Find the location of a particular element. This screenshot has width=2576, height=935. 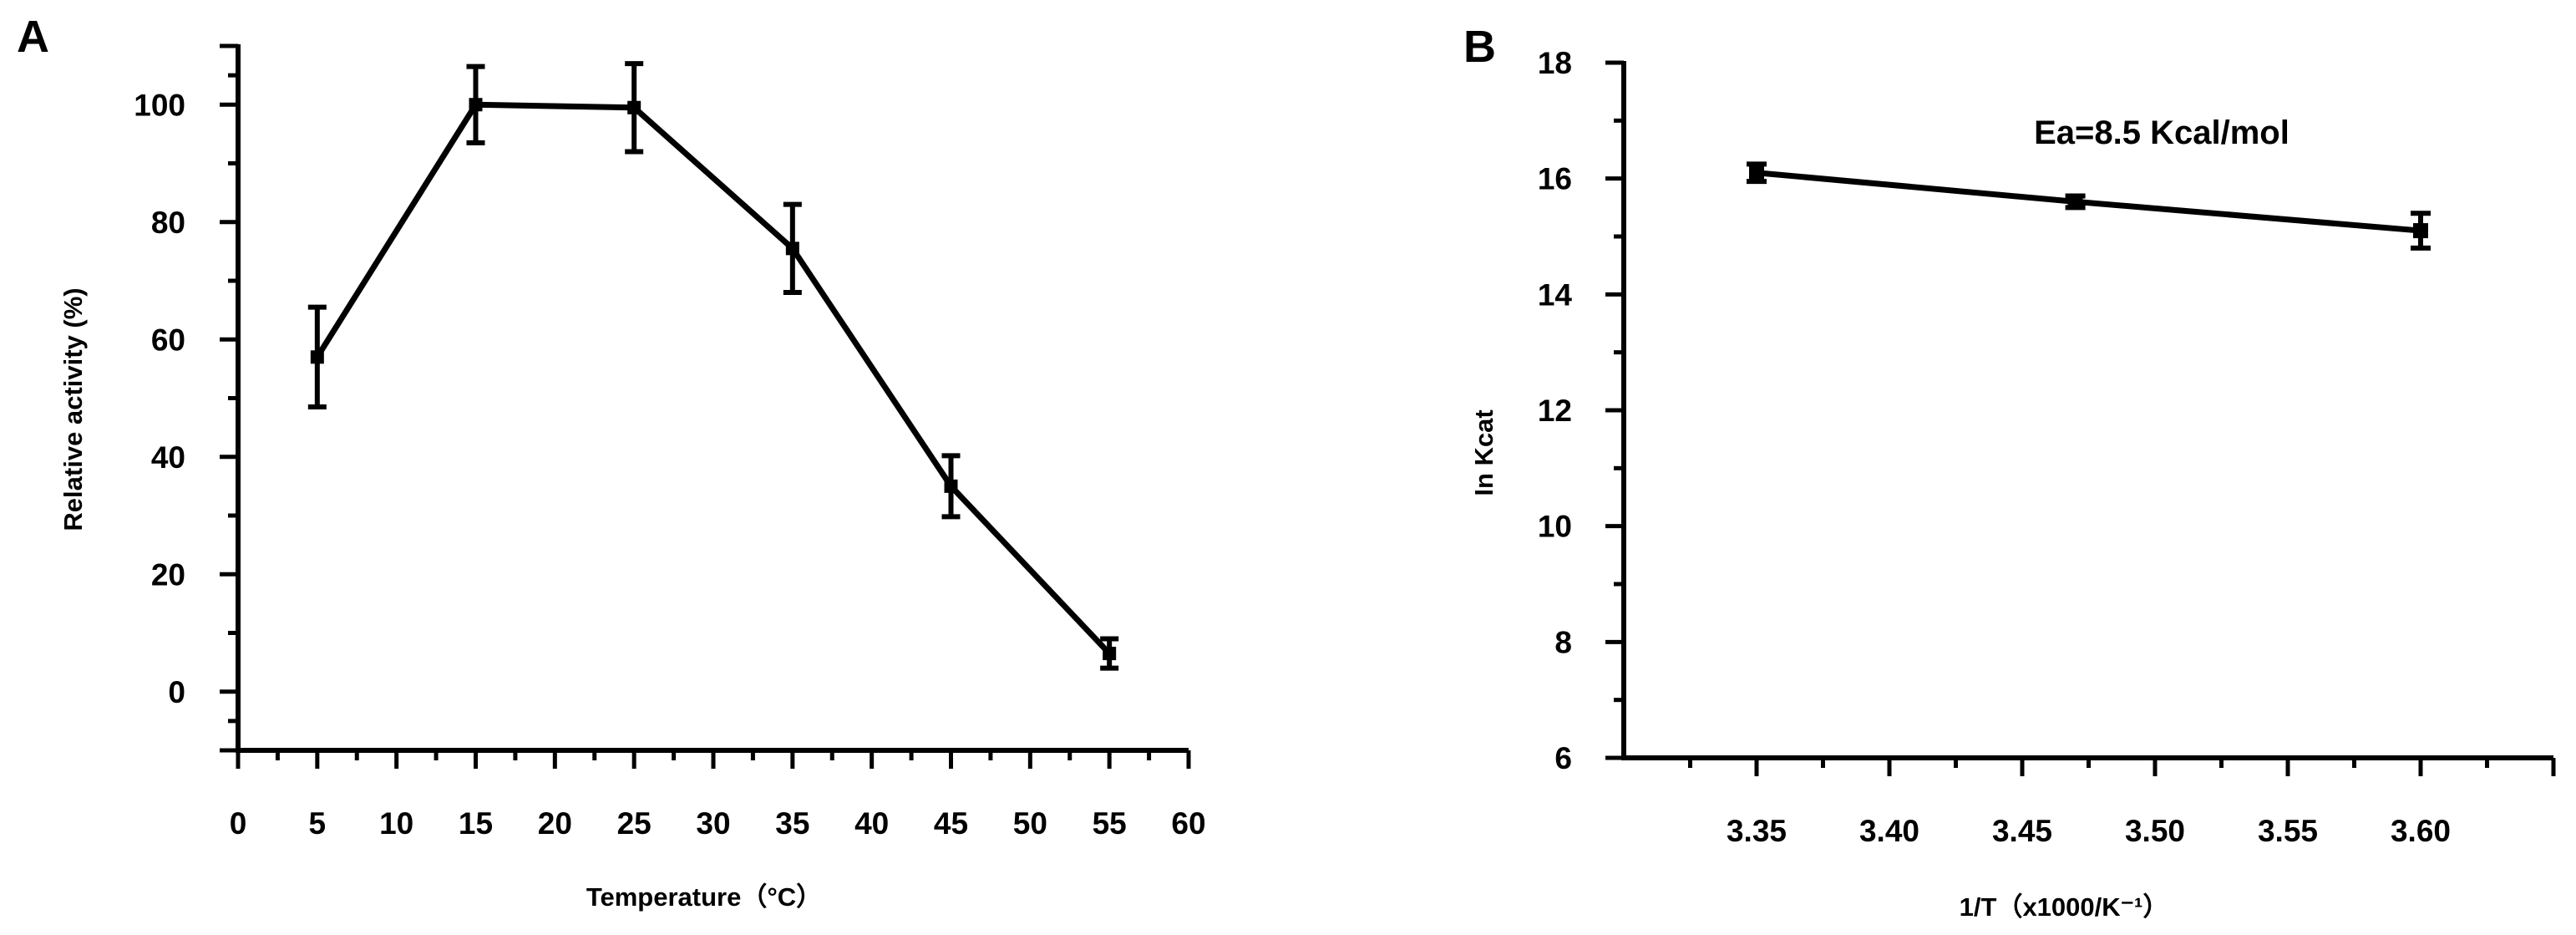

panel-b-x-tick-label: 3.55 is located at coordinates (2288, 831).